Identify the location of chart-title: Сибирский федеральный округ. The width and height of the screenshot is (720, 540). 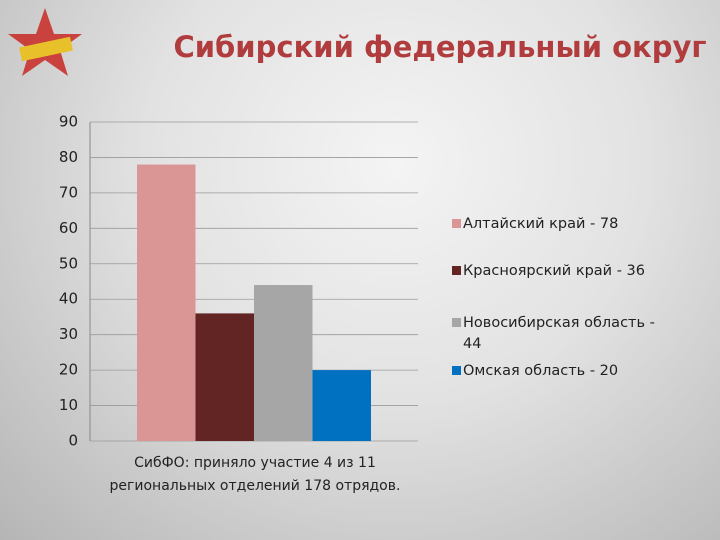
(440, 47).